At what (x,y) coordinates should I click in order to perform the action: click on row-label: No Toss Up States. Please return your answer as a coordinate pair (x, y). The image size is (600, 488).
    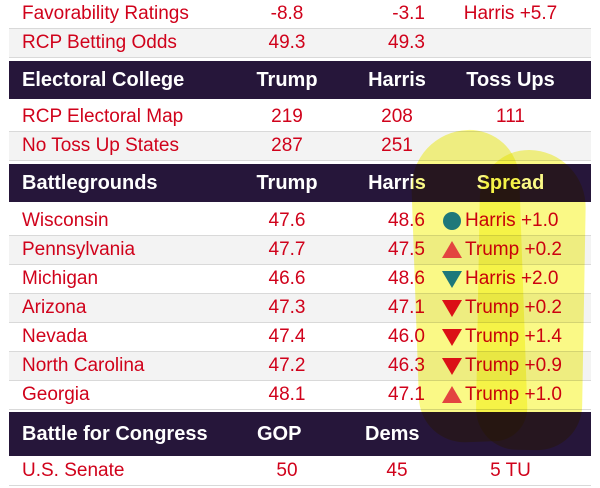
    Looking at the image, I should click on (101, 145).